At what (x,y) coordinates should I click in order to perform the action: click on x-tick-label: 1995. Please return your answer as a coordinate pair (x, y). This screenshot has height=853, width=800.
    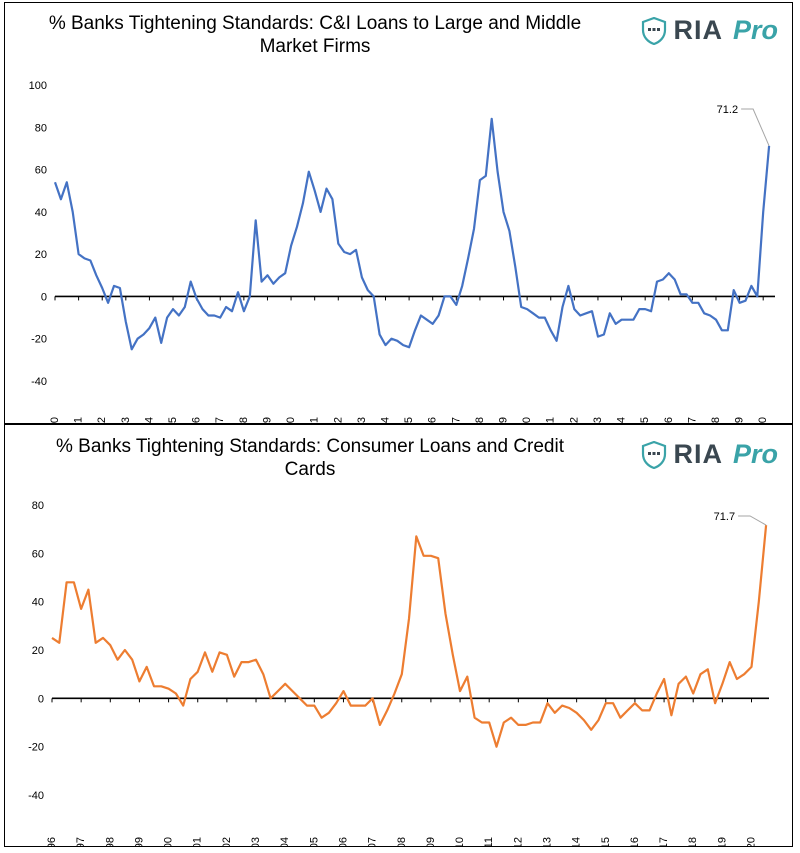
    Looking at the image, I should click on (173, 420).